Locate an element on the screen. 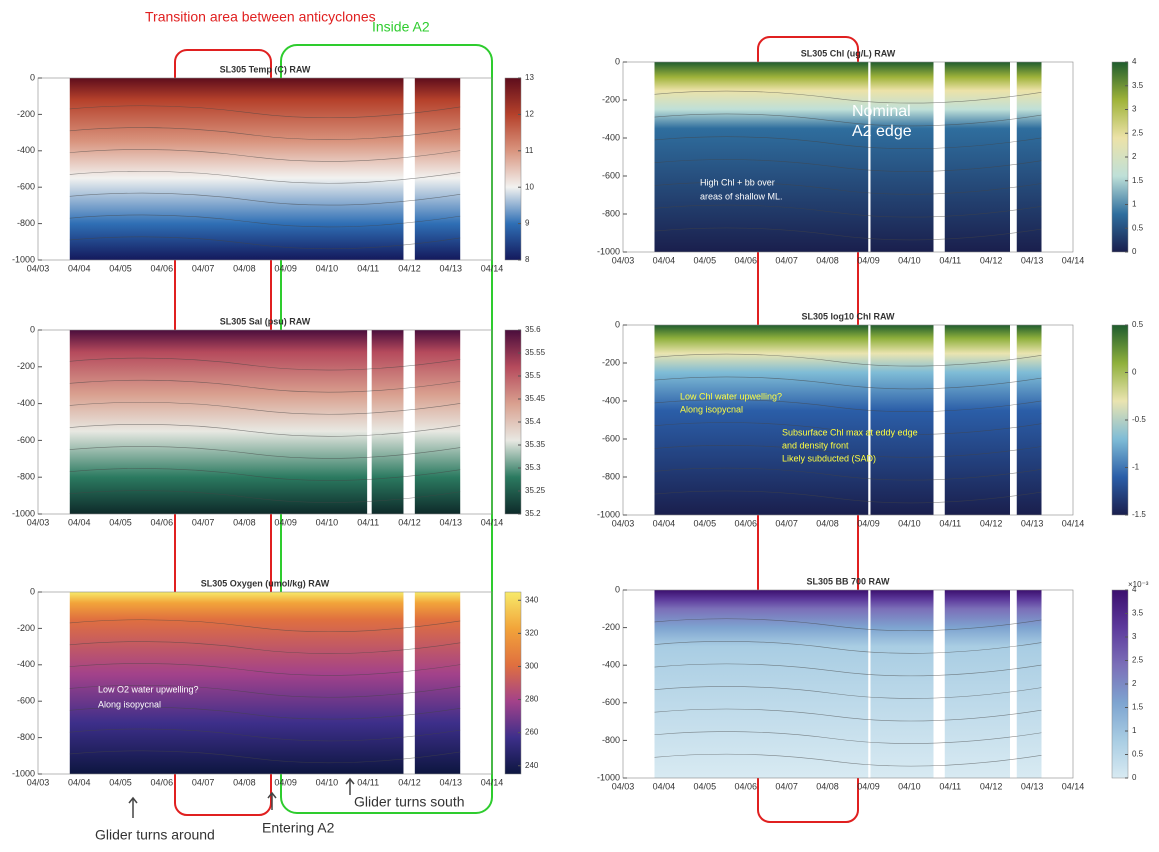 The image size is (1159, 852). panel-annotation: and density front is located at coordinates (815, 445).